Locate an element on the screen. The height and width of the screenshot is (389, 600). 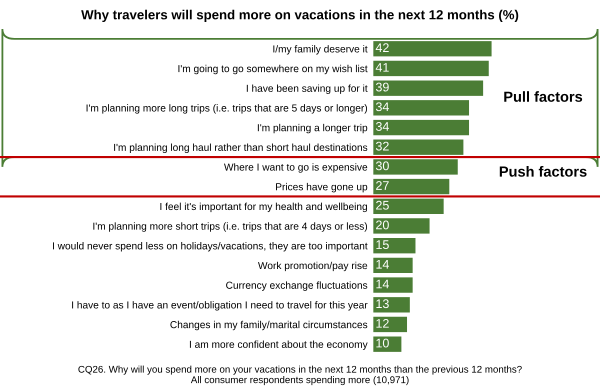
data-label: 13 is located at coordinates (382, 303).